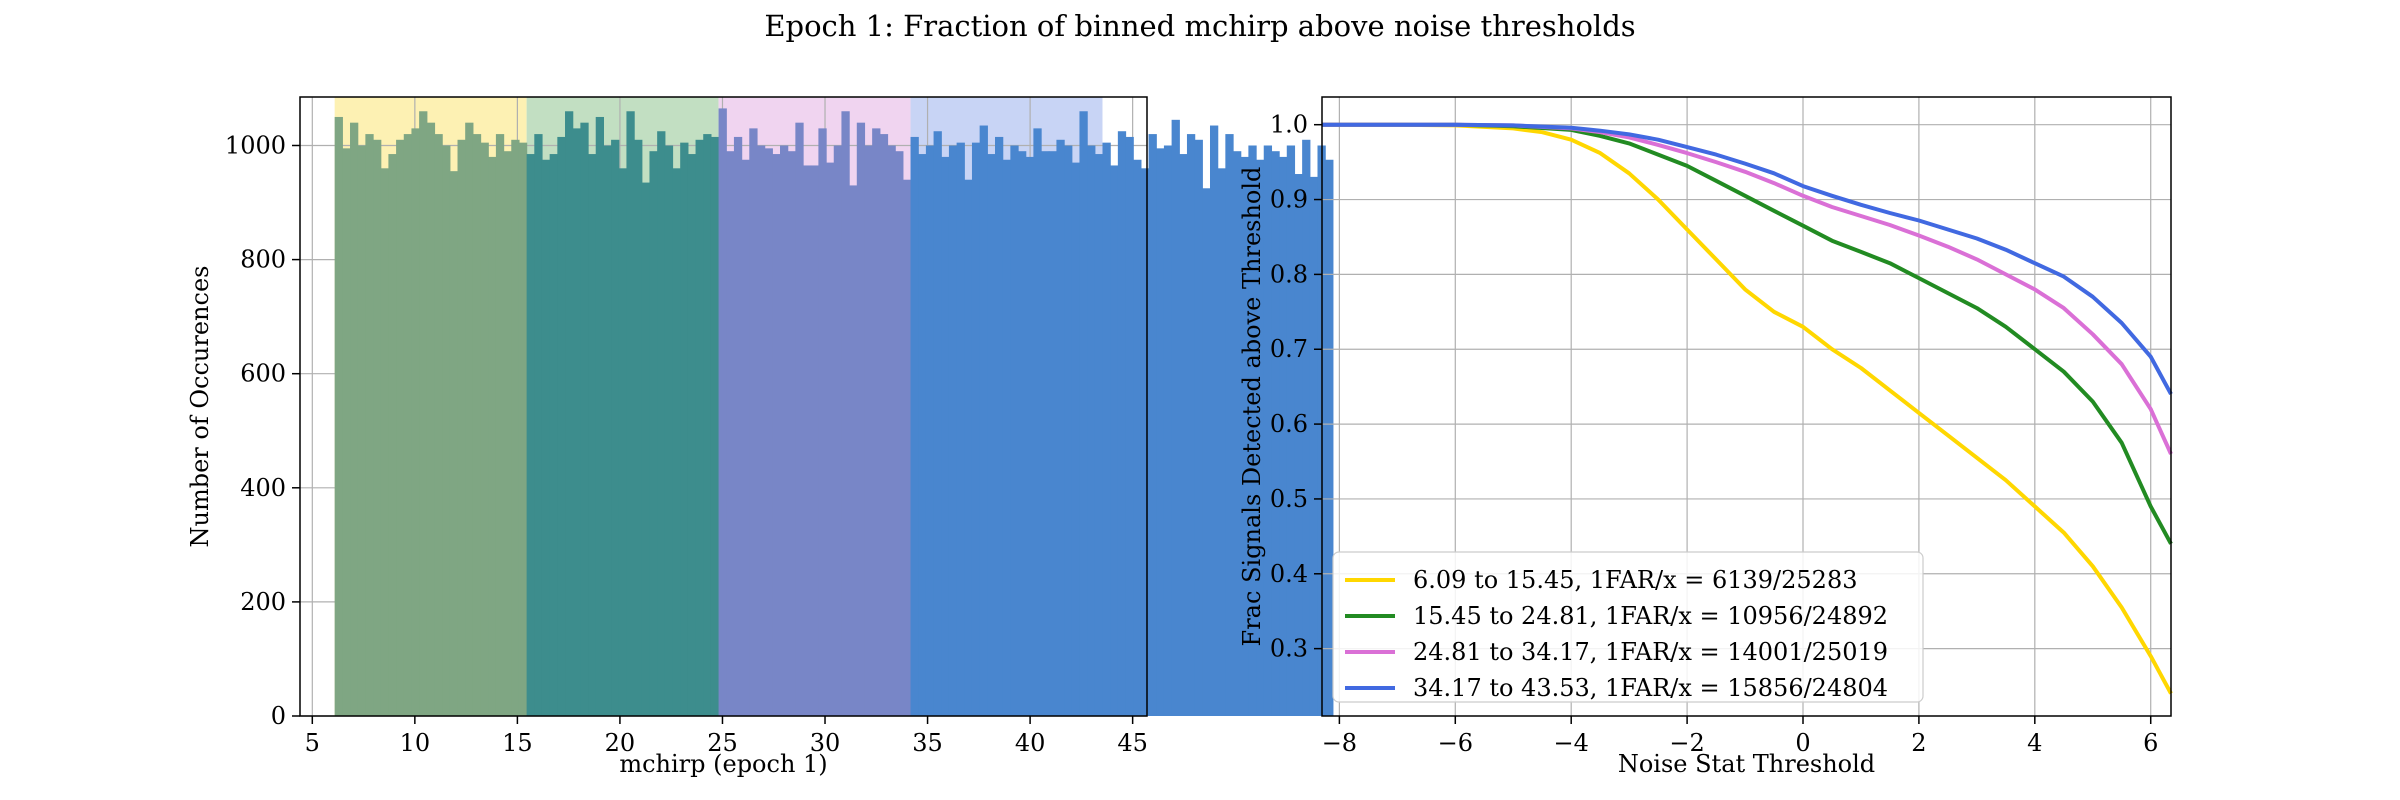 The image size is (2400, 800). What do you see at coordinates (722, 743) in the screenshot?
I see `x-tick-label: 25` at bounding box center [722, 743].